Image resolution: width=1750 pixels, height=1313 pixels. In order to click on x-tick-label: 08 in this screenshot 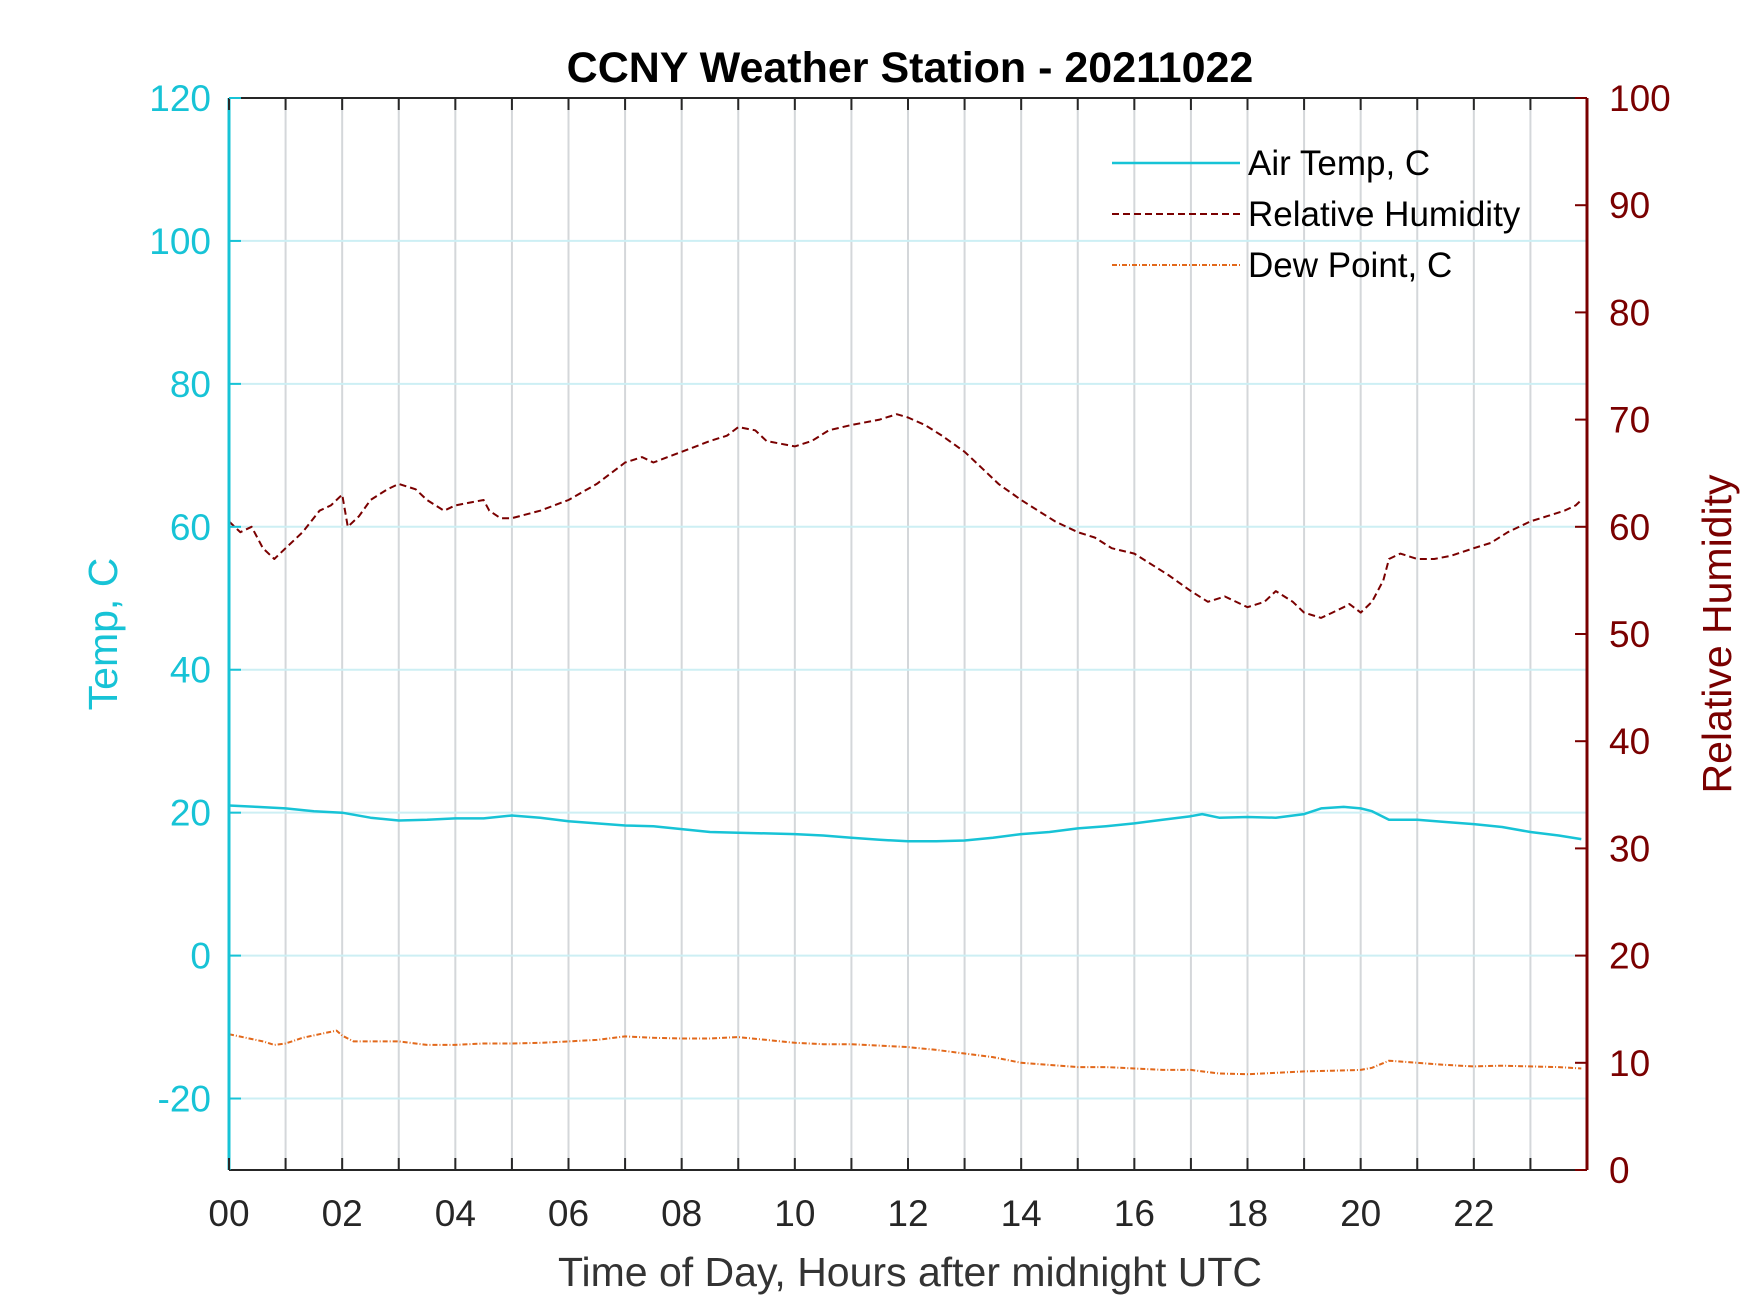, I will do `click(681, 1213)`.